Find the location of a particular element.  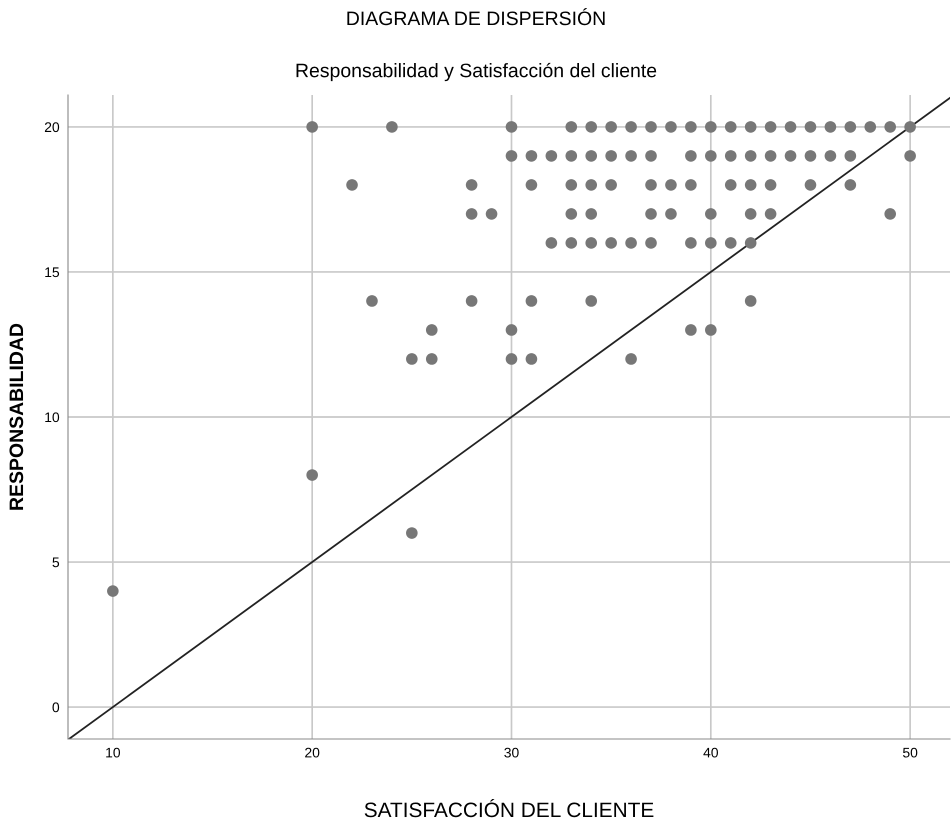

y-tick-label: 15 is located at coordinates (52, 272).